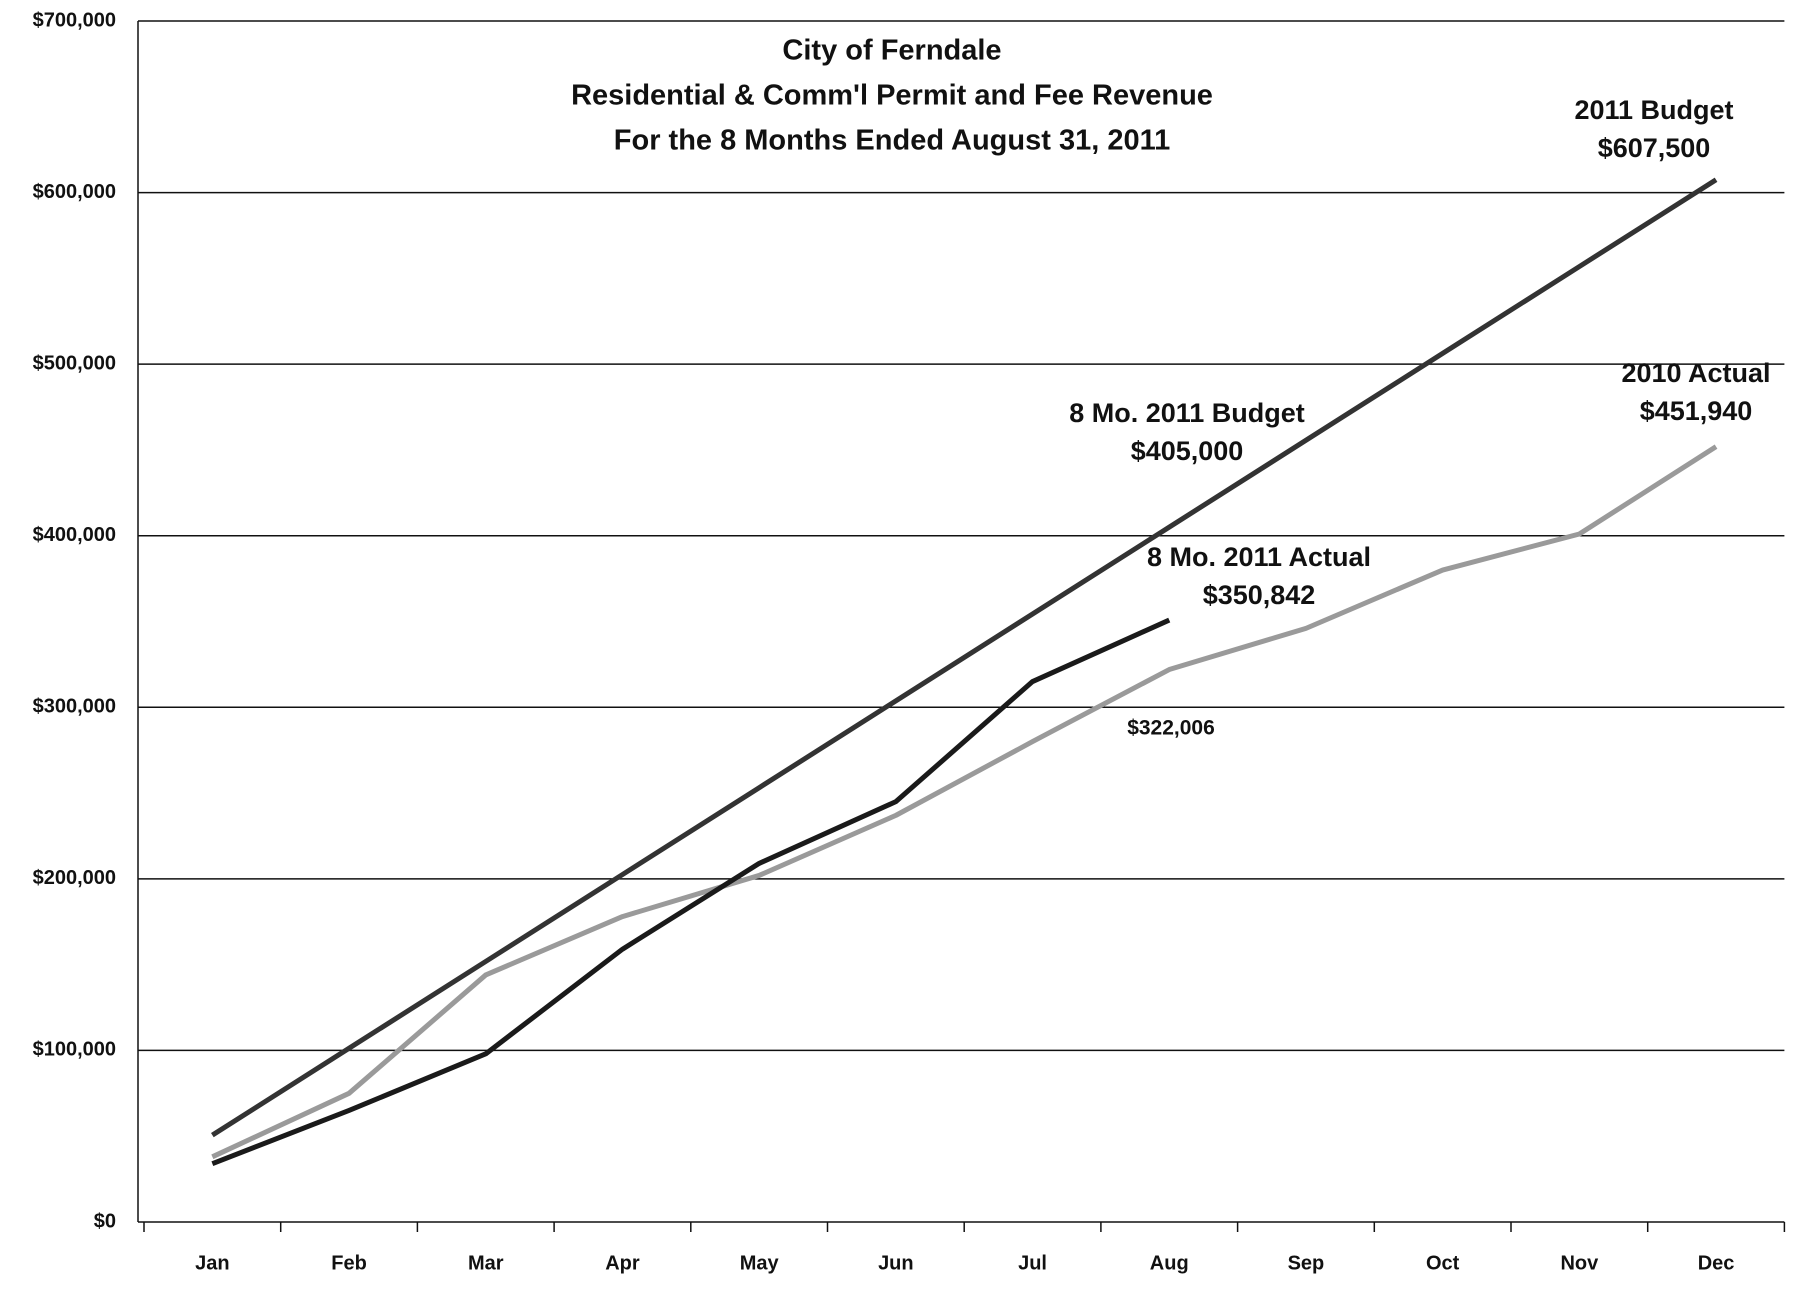  Describe the element at coordinates (760, 1263) in the screenshot. I see `x-tick-label: May` at that location.